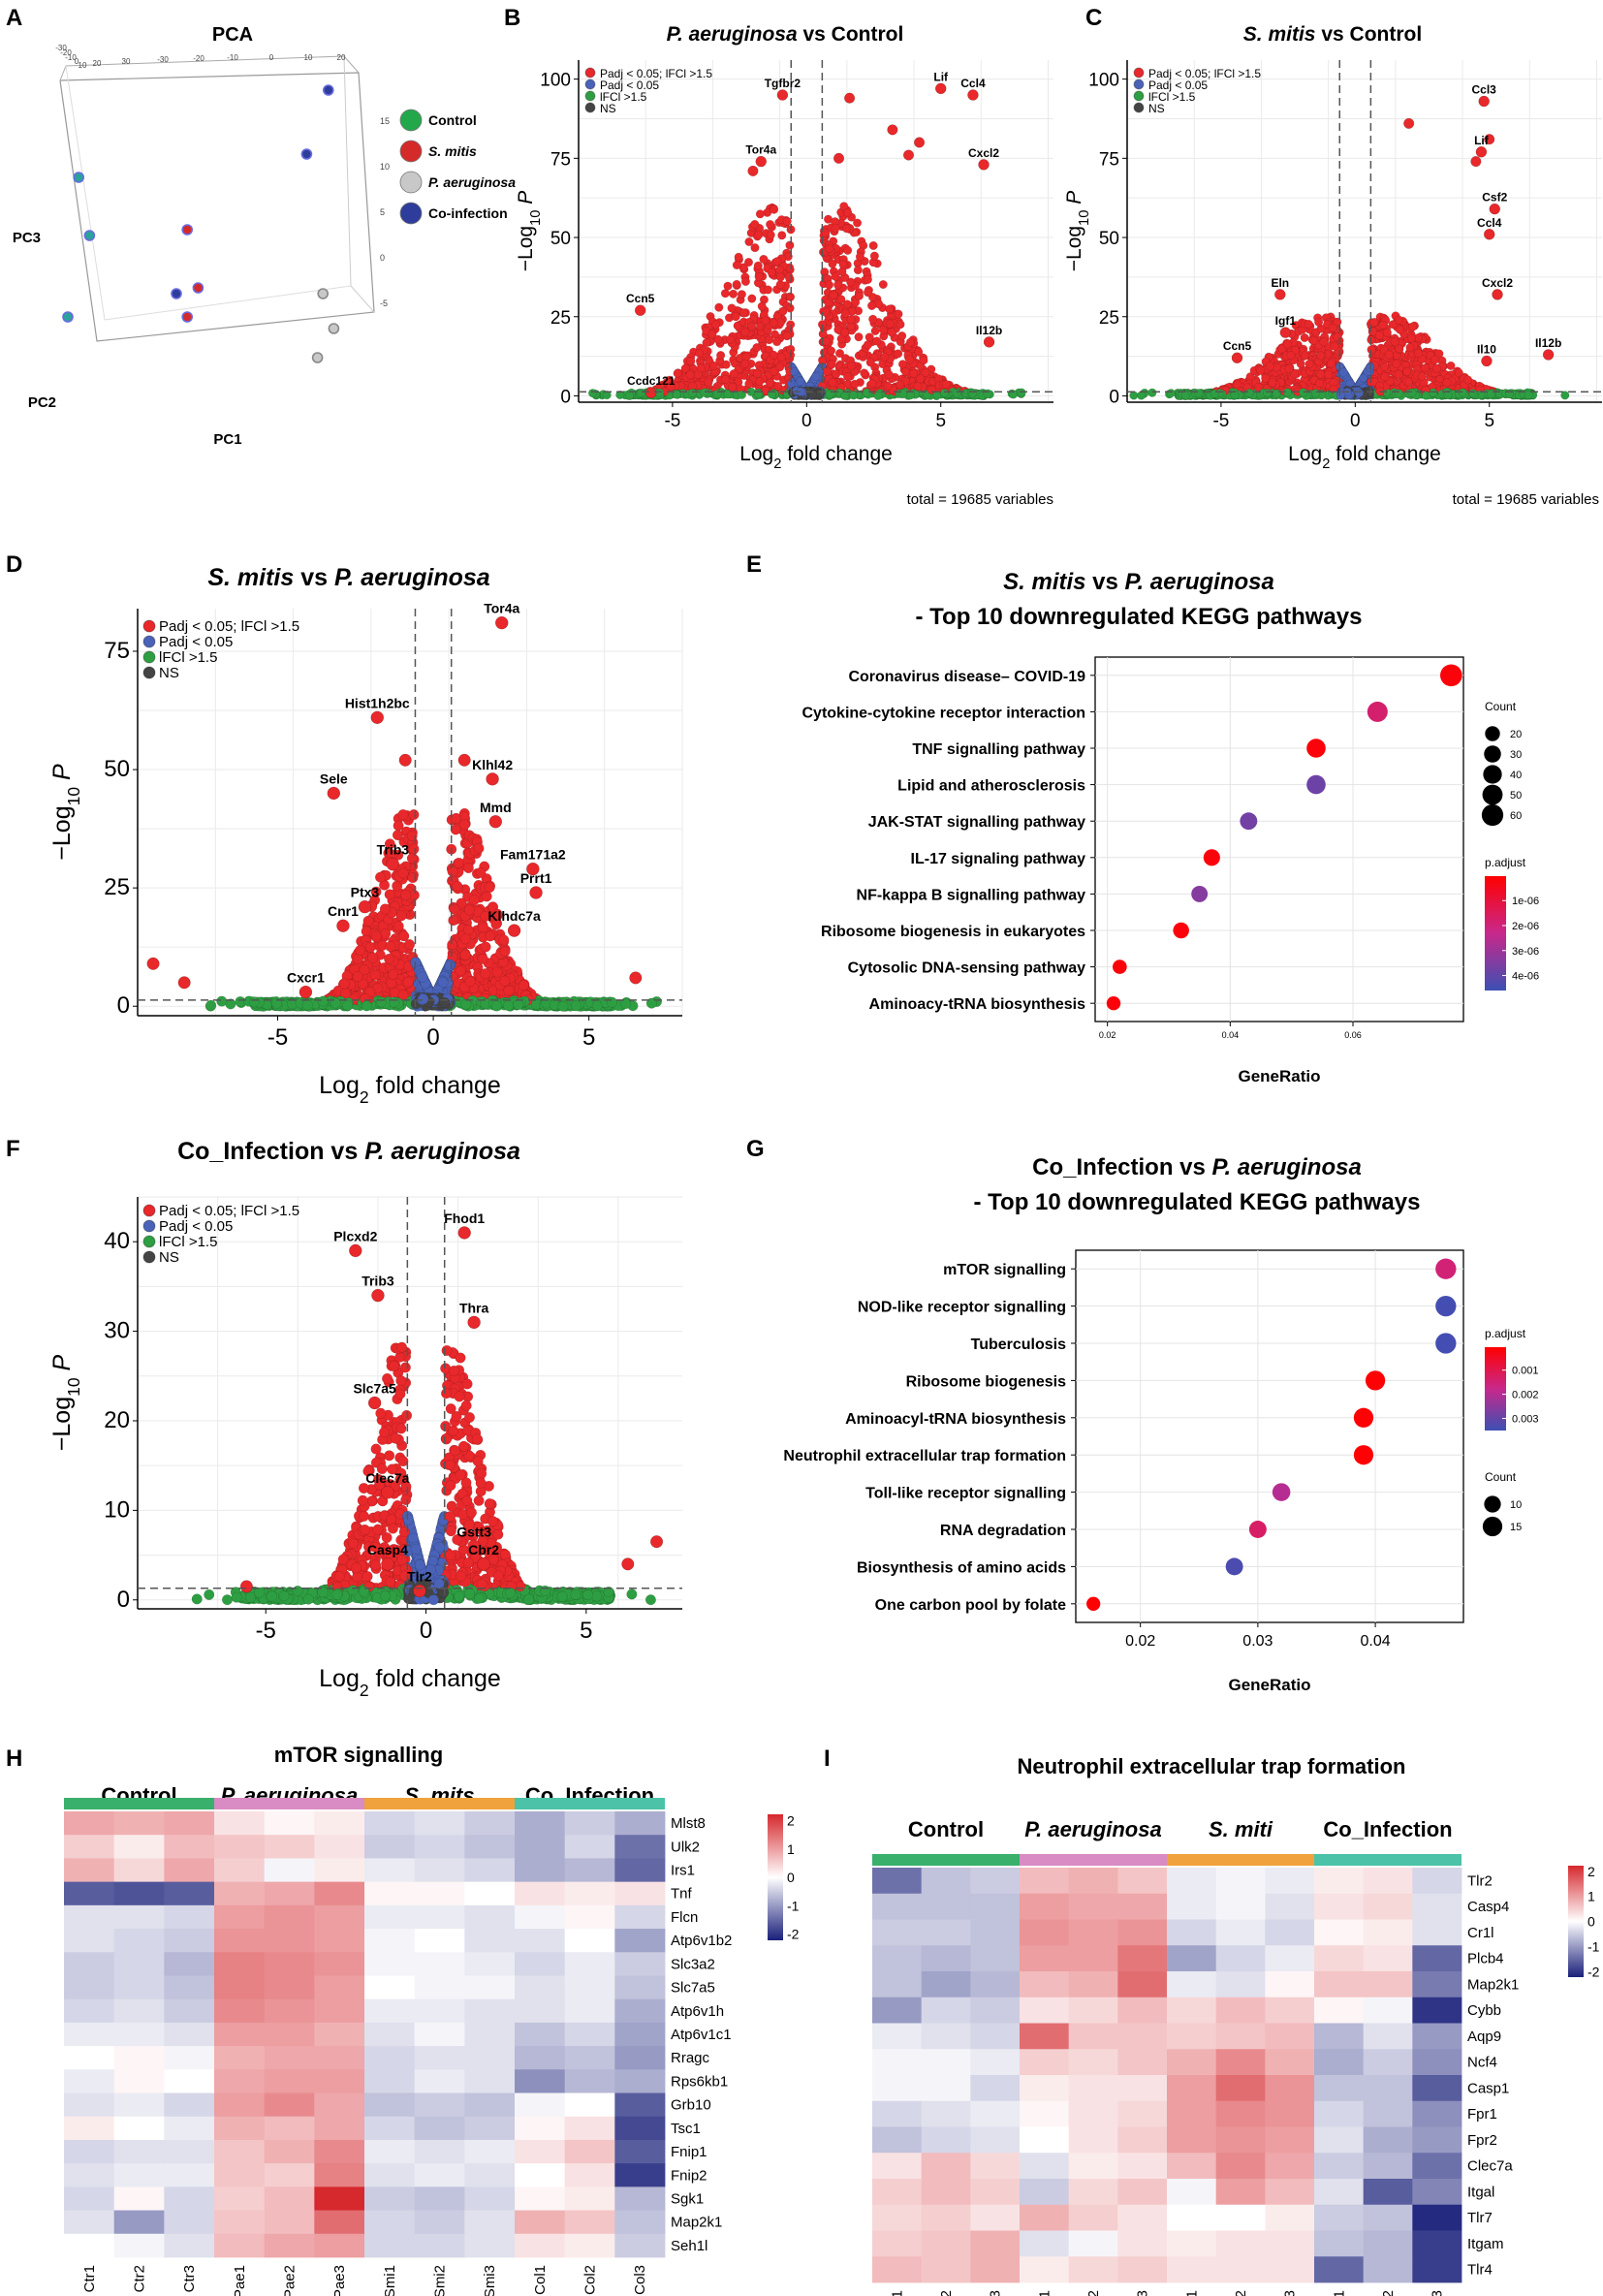  I want to click on plot-area, so click(816, 231).